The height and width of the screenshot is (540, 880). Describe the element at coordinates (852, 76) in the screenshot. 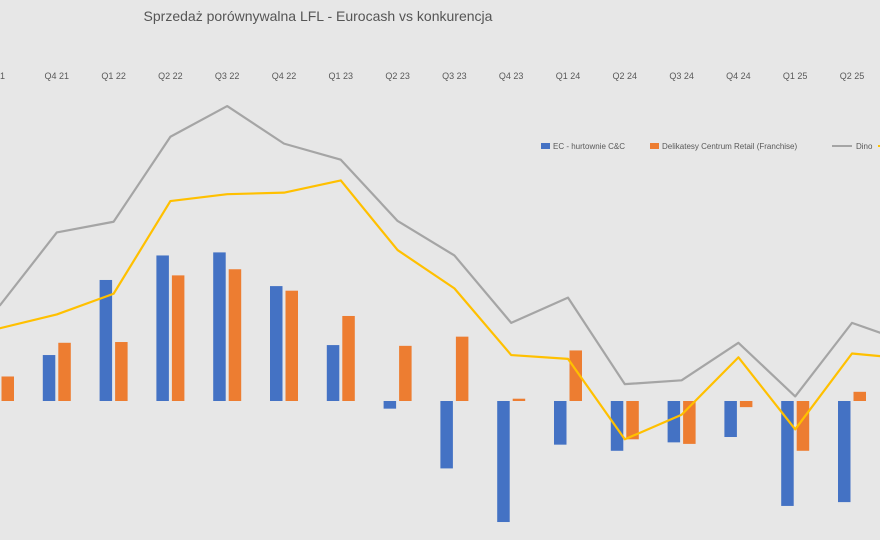

I see `x-tick-label: Q2 25` at that location.